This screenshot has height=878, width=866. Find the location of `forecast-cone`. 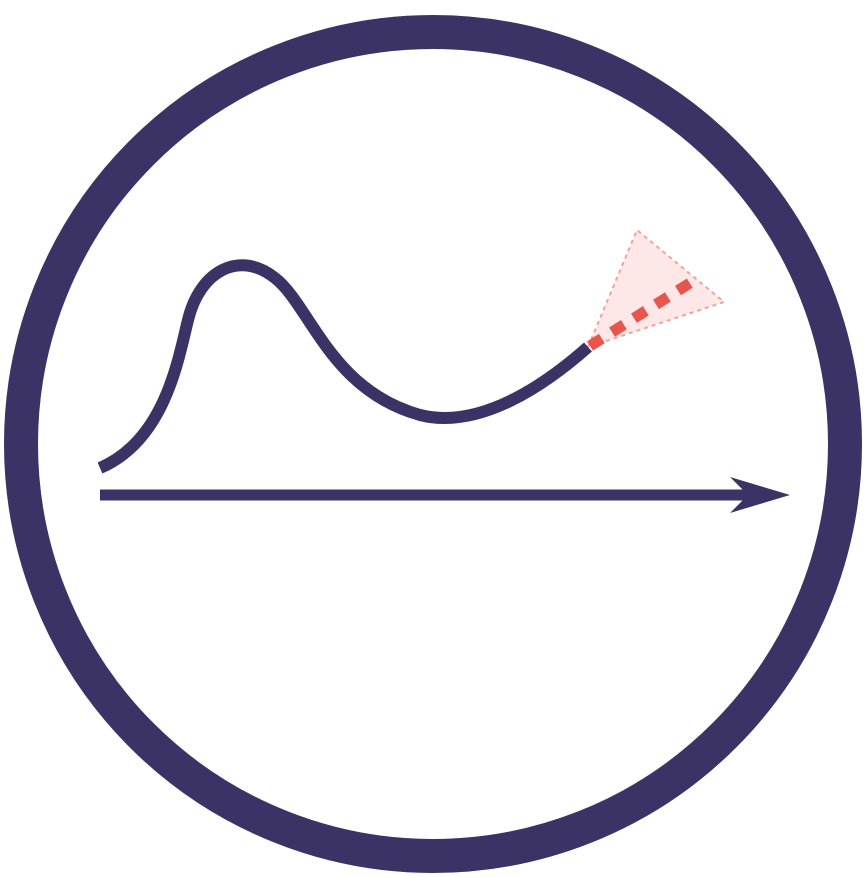

forecast-cone is located at coordinates (656, 288).